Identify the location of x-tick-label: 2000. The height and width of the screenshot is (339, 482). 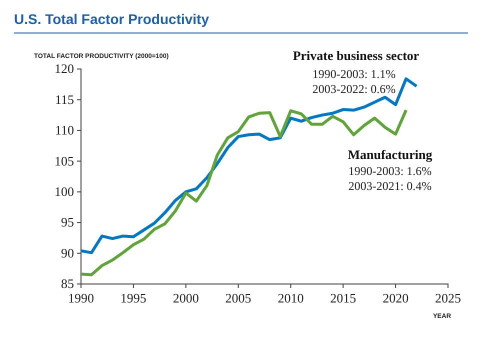
(185, 298).